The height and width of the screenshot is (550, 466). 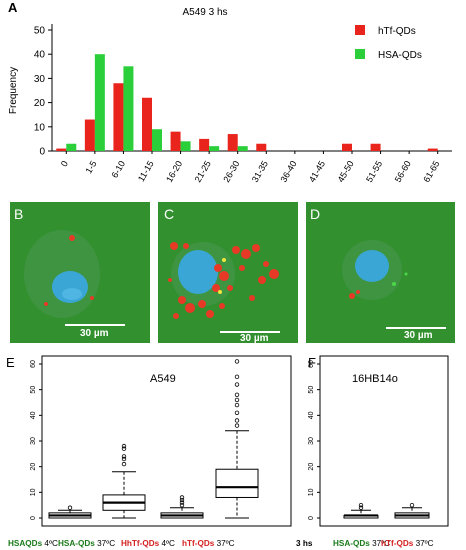 I want to click on x-tick-label: 1-5, so click(x=90, y=167).